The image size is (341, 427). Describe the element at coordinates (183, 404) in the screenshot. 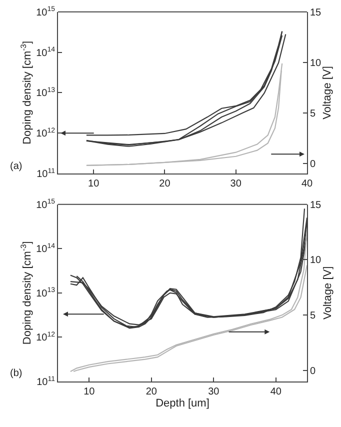

I see `x-axis-title: Depth [um]` at that location.